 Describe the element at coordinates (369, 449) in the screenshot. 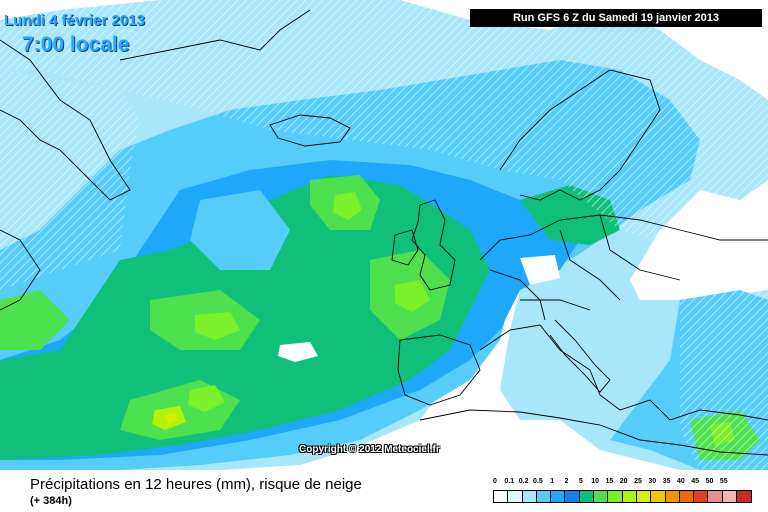

I see `copyright-notice: Copyright © 2012 Meteociel.fr` at that location.